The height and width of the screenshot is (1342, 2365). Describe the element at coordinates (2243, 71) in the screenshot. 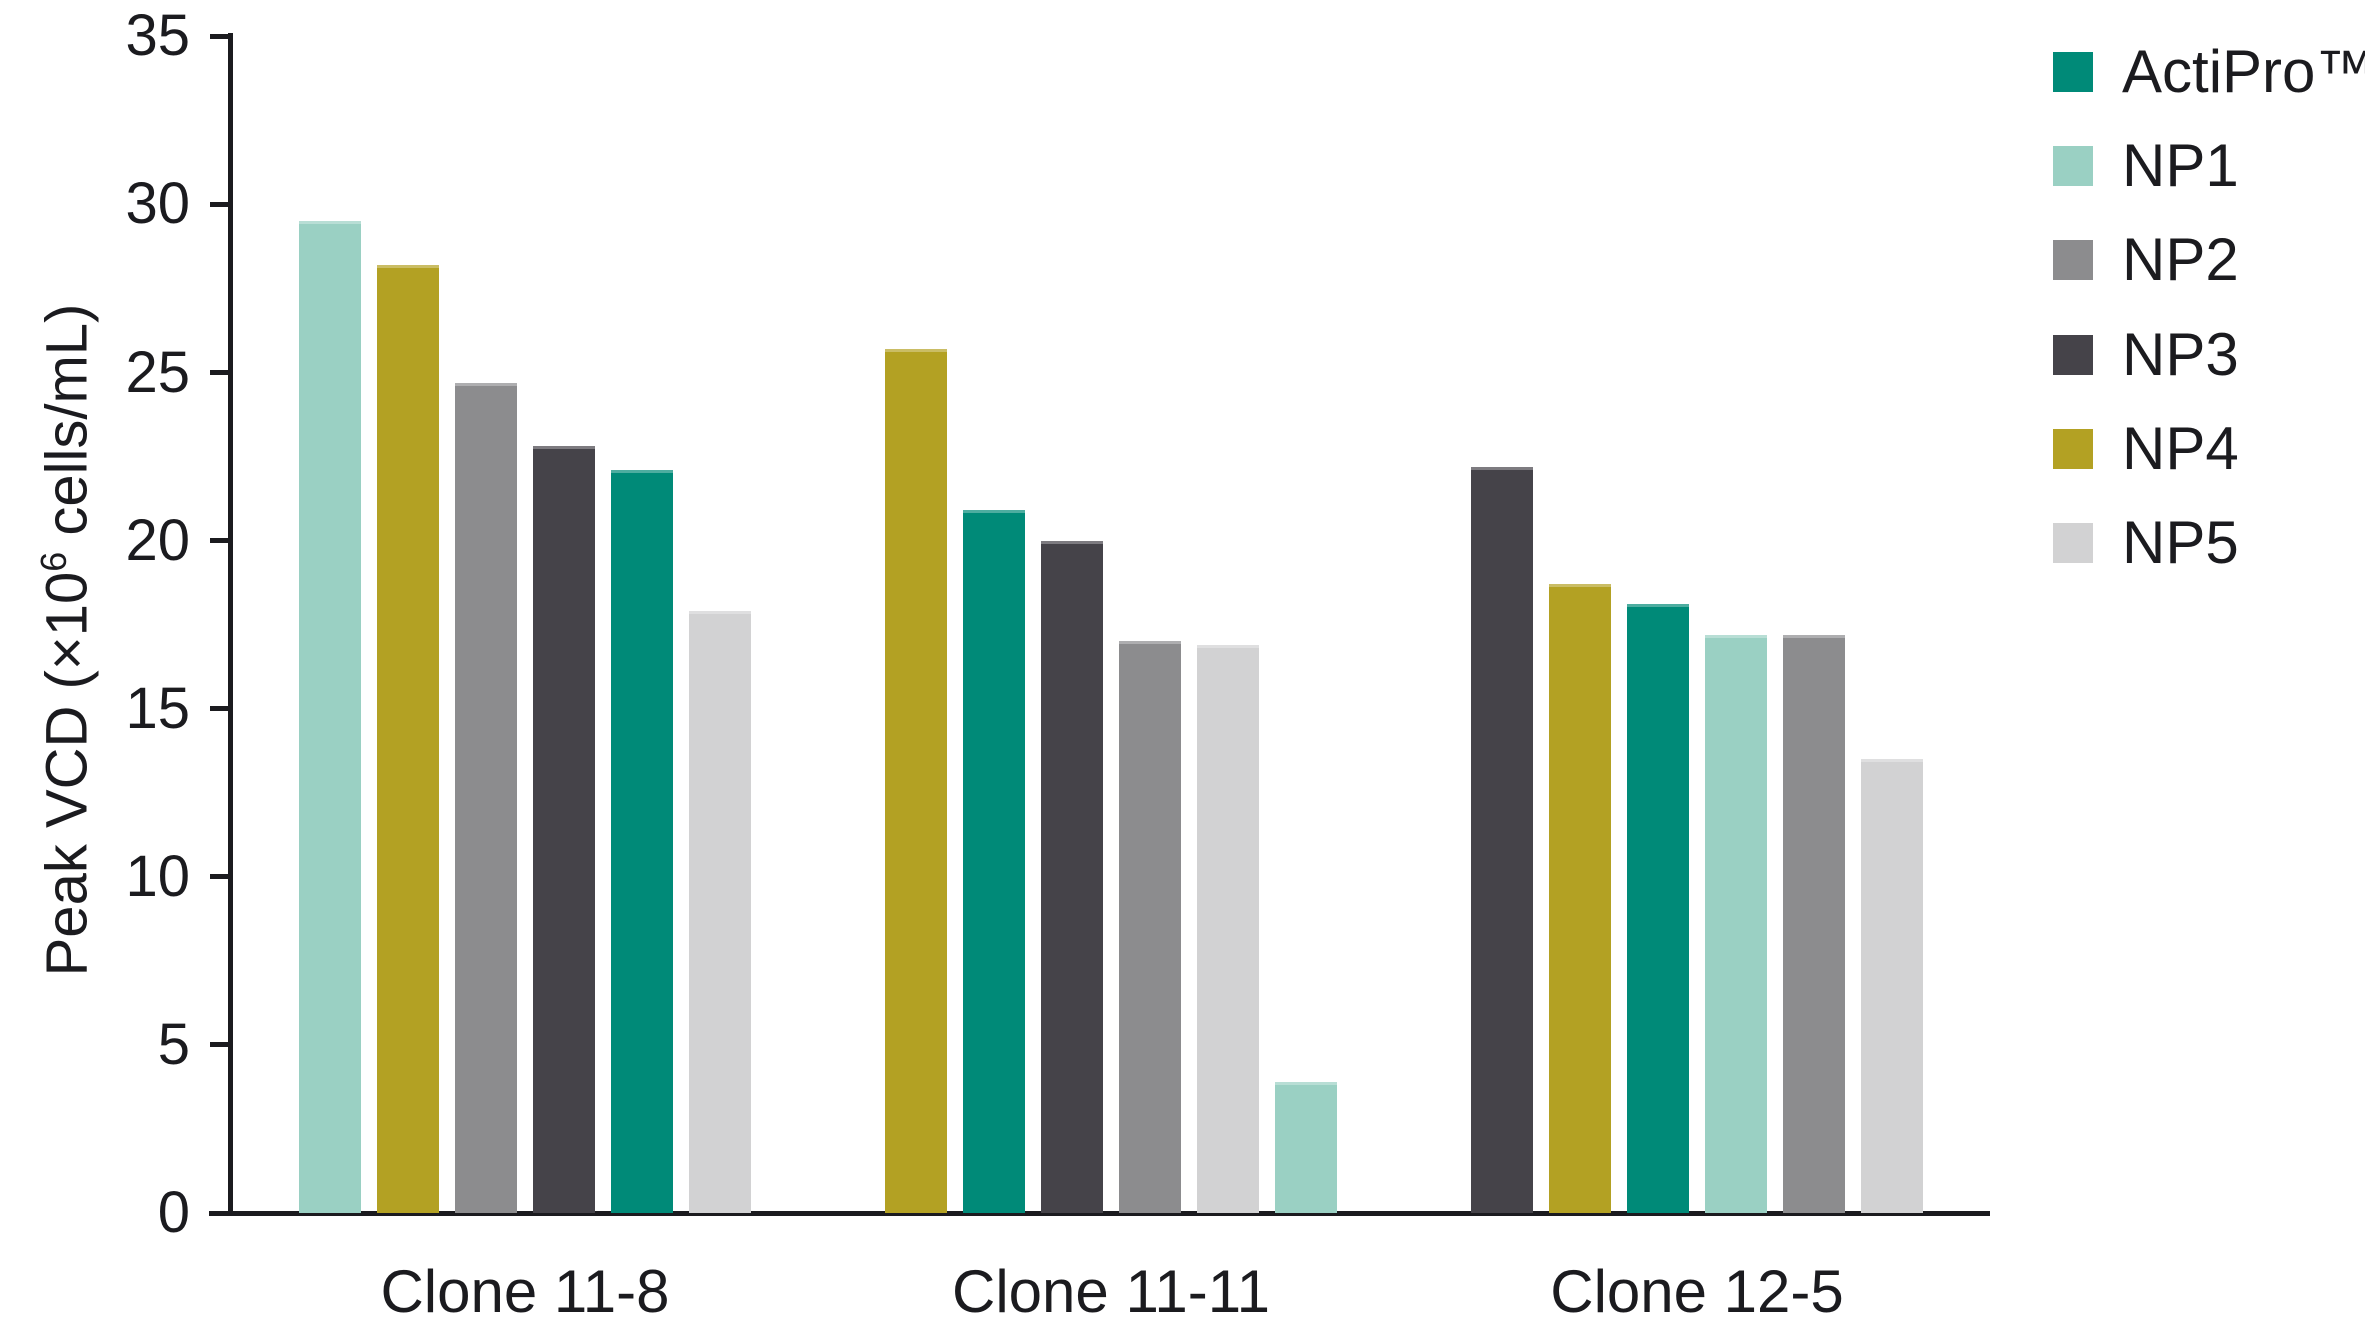

I see `legend-label-actipro: ActiPro™` at that location.